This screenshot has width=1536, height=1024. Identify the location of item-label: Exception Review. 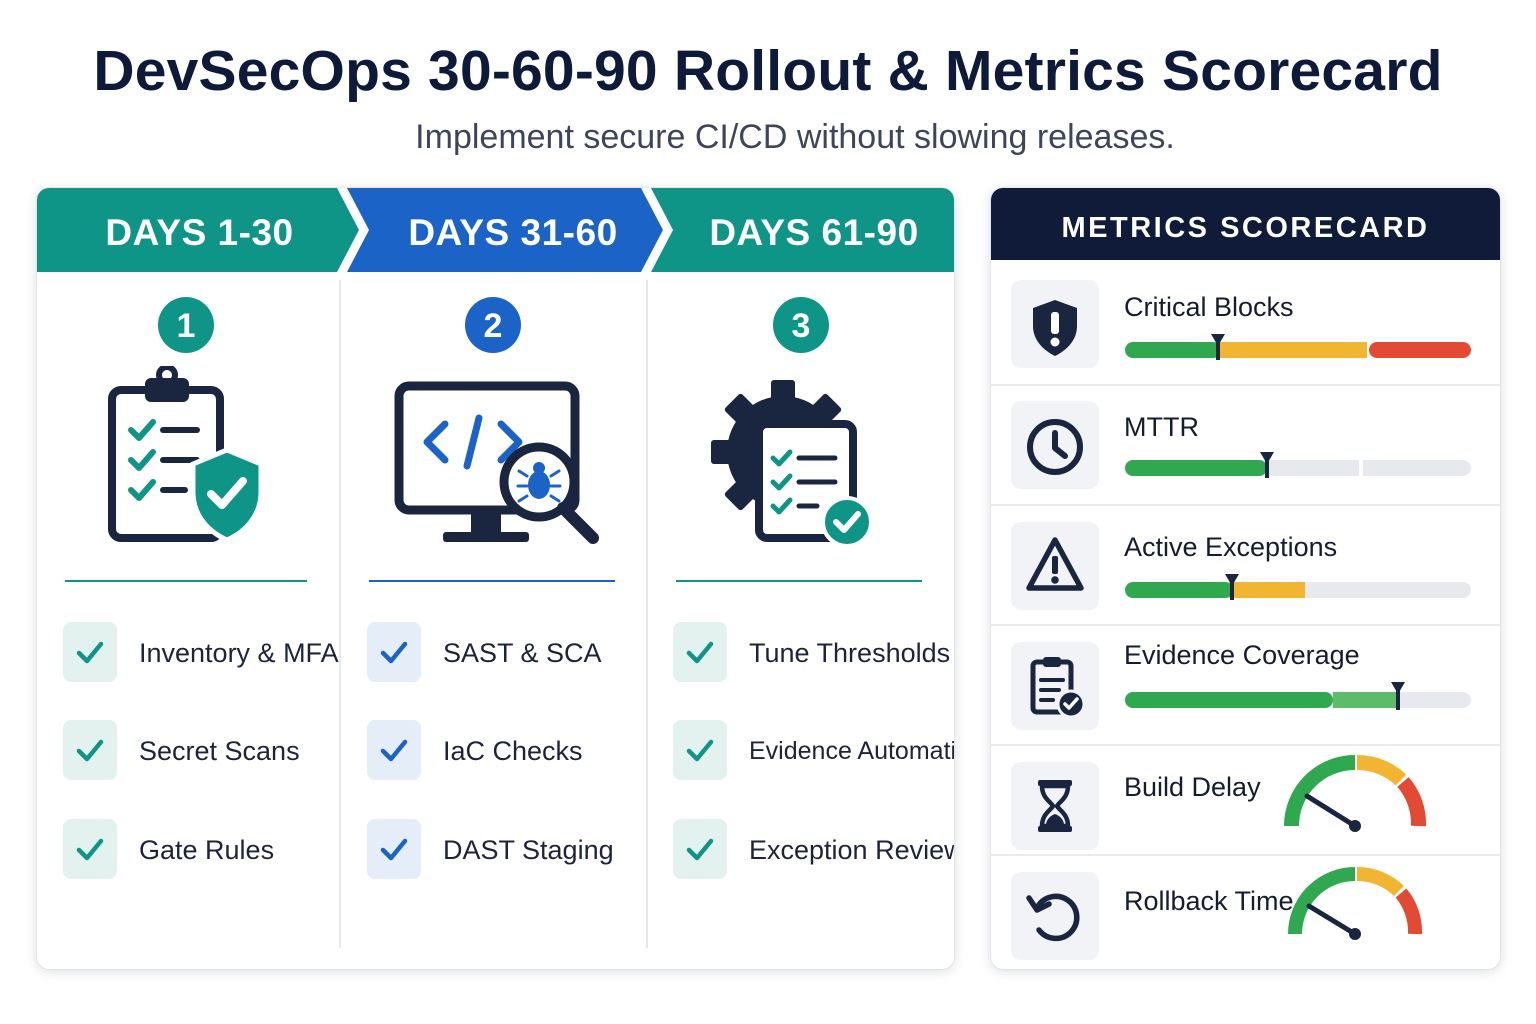
(851, 850).